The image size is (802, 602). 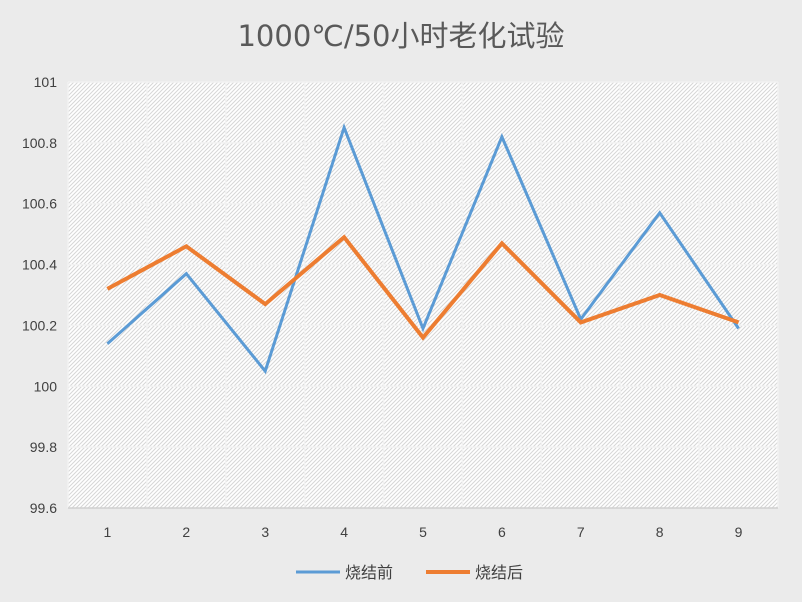 I want to click on y-tick-label: 100, so click(x=46, y=386).